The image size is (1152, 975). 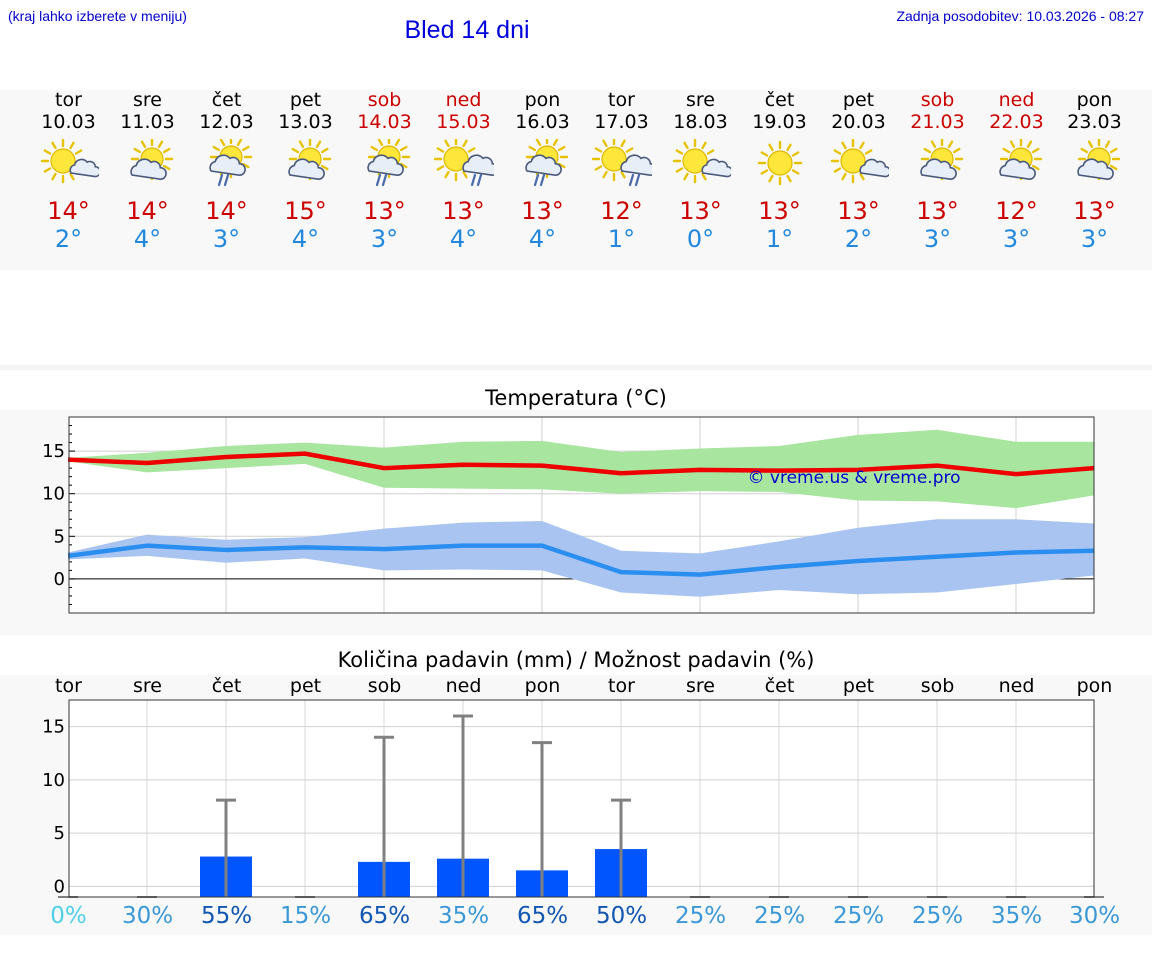 I want to click on day-column: sre 11.03 14° 4°, so click(x=147, y=174).